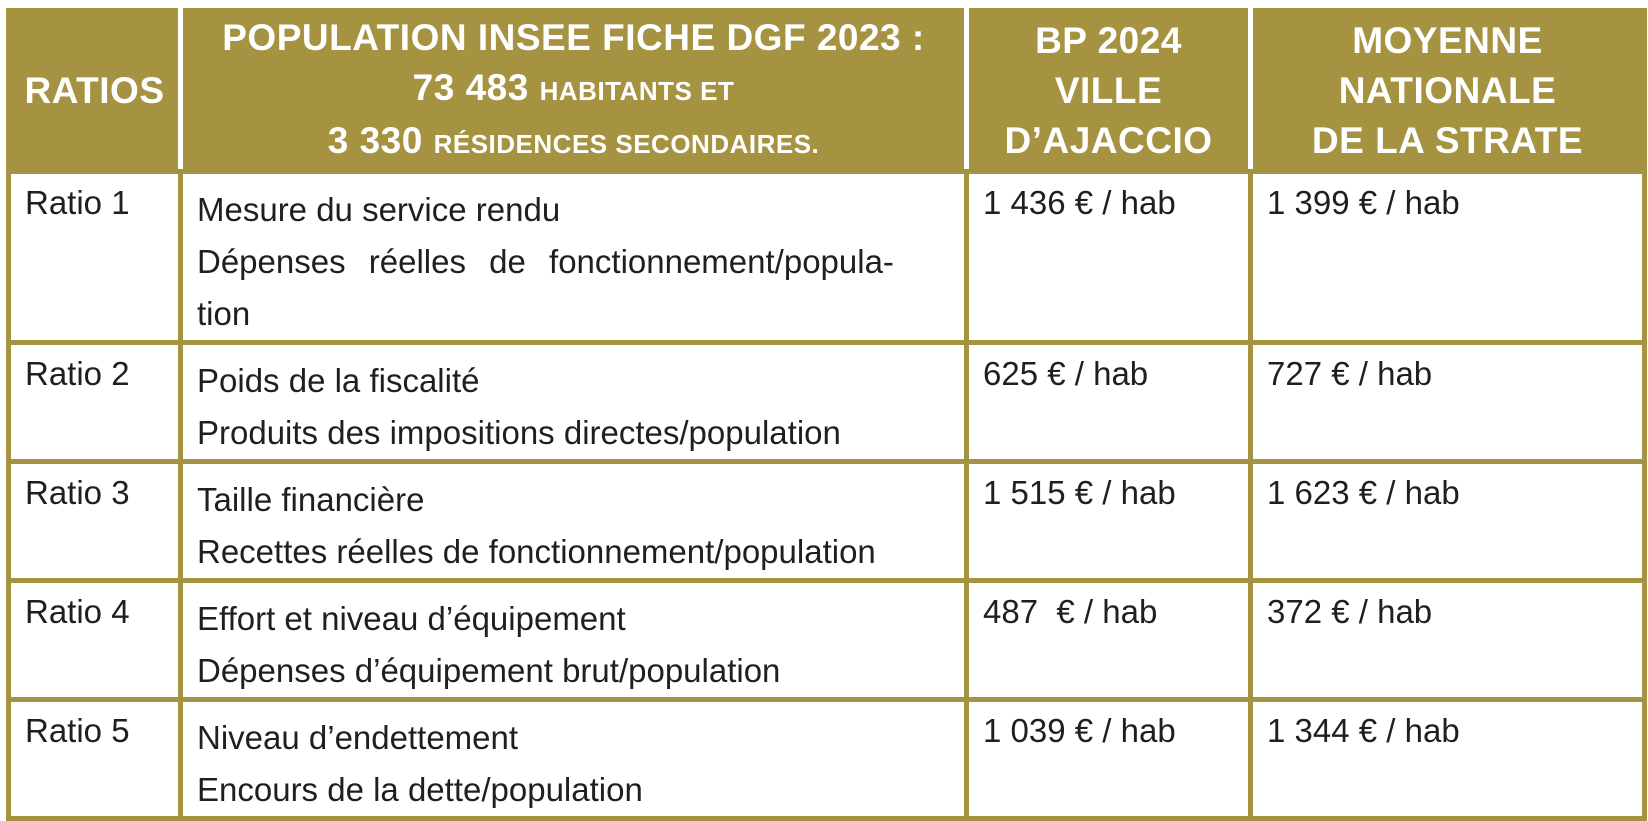 Image resolution: width=1648 pixels, height=821 pixels. Describe the element at coordinates (1447, 640) in the screenshot. I see `moyenne-value: 372 € / hab` at that location.